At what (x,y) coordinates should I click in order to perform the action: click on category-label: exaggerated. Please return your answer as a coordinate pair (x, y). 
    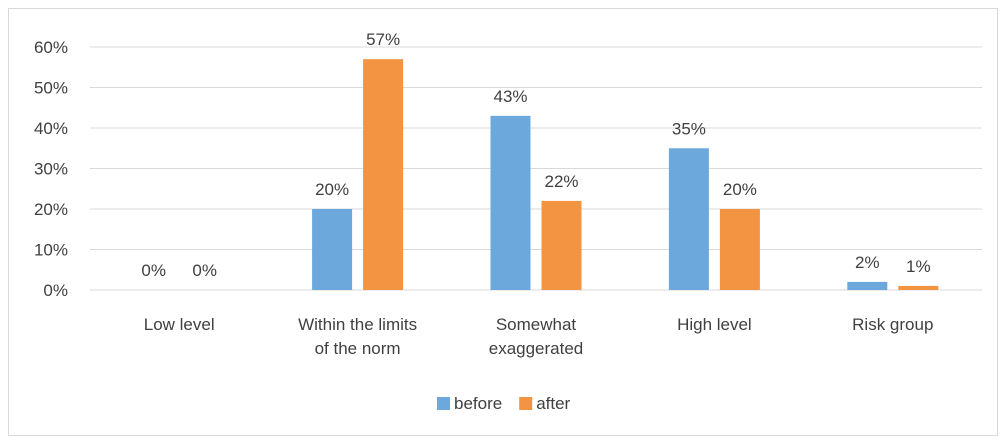
    Looking at the image, I should click on (536, 348).